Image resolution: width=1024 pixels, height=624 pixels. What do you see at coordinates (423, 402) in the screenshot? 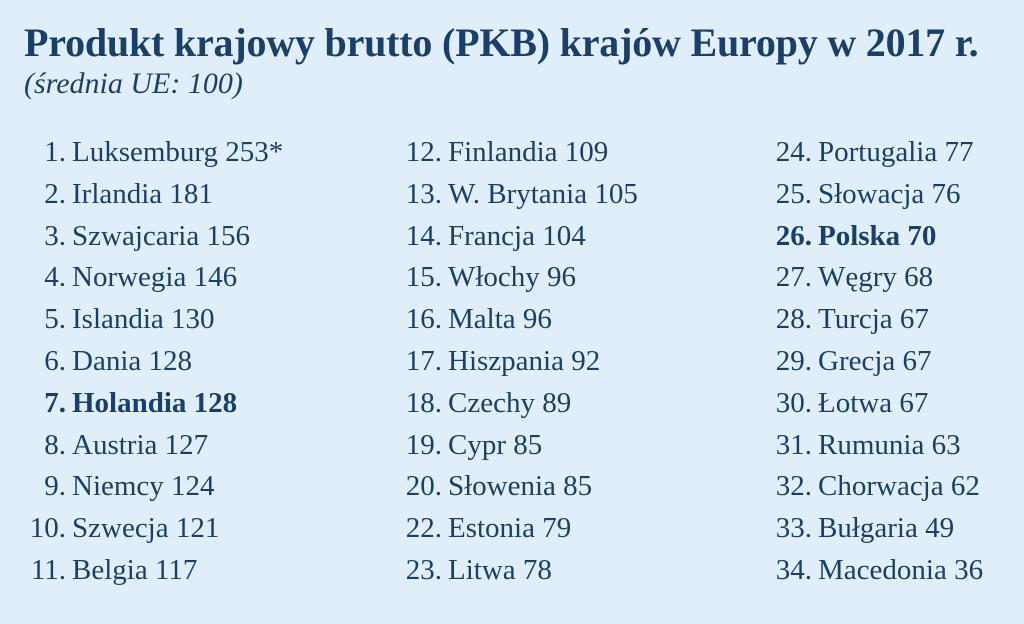
I see `list-item-rank: 18.` at bounding box center [423, 402].